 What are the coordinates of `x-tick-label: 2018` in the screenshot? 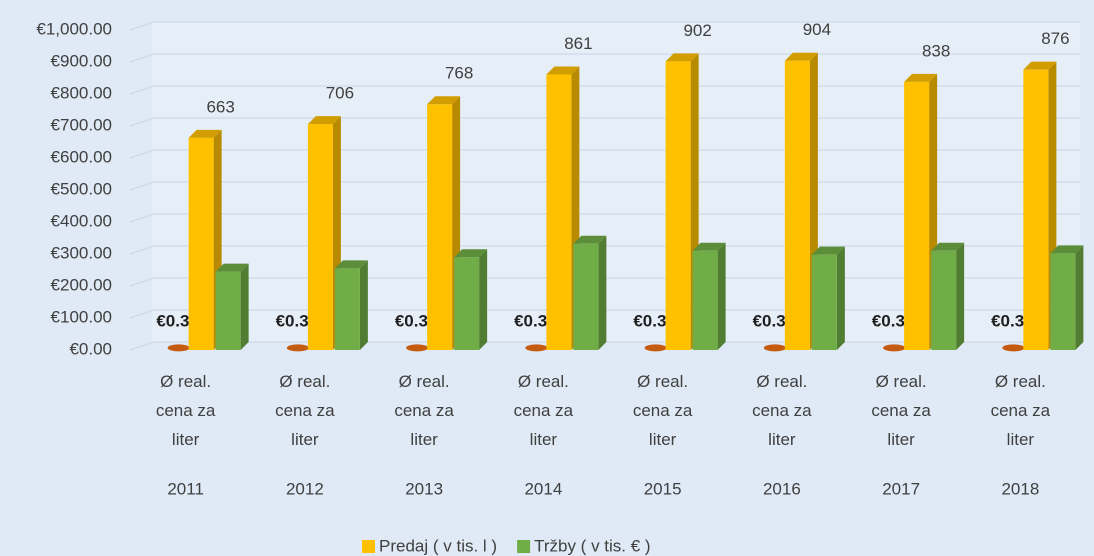 It's located at (1020, 488).